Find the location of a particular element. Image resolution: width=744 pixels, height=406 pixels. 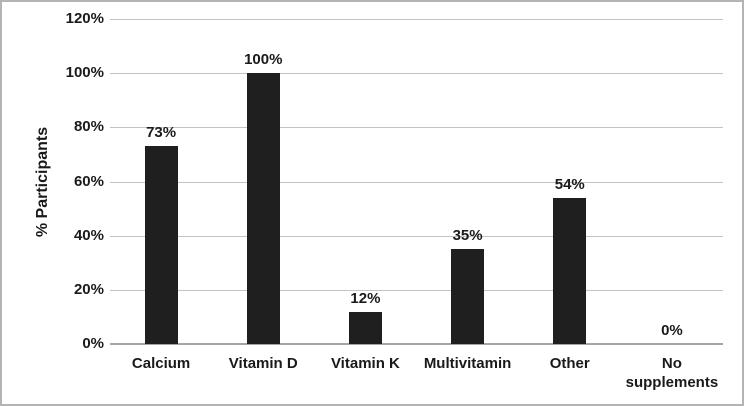

y-tick-label: 20% is located at coordinates (88, 289).